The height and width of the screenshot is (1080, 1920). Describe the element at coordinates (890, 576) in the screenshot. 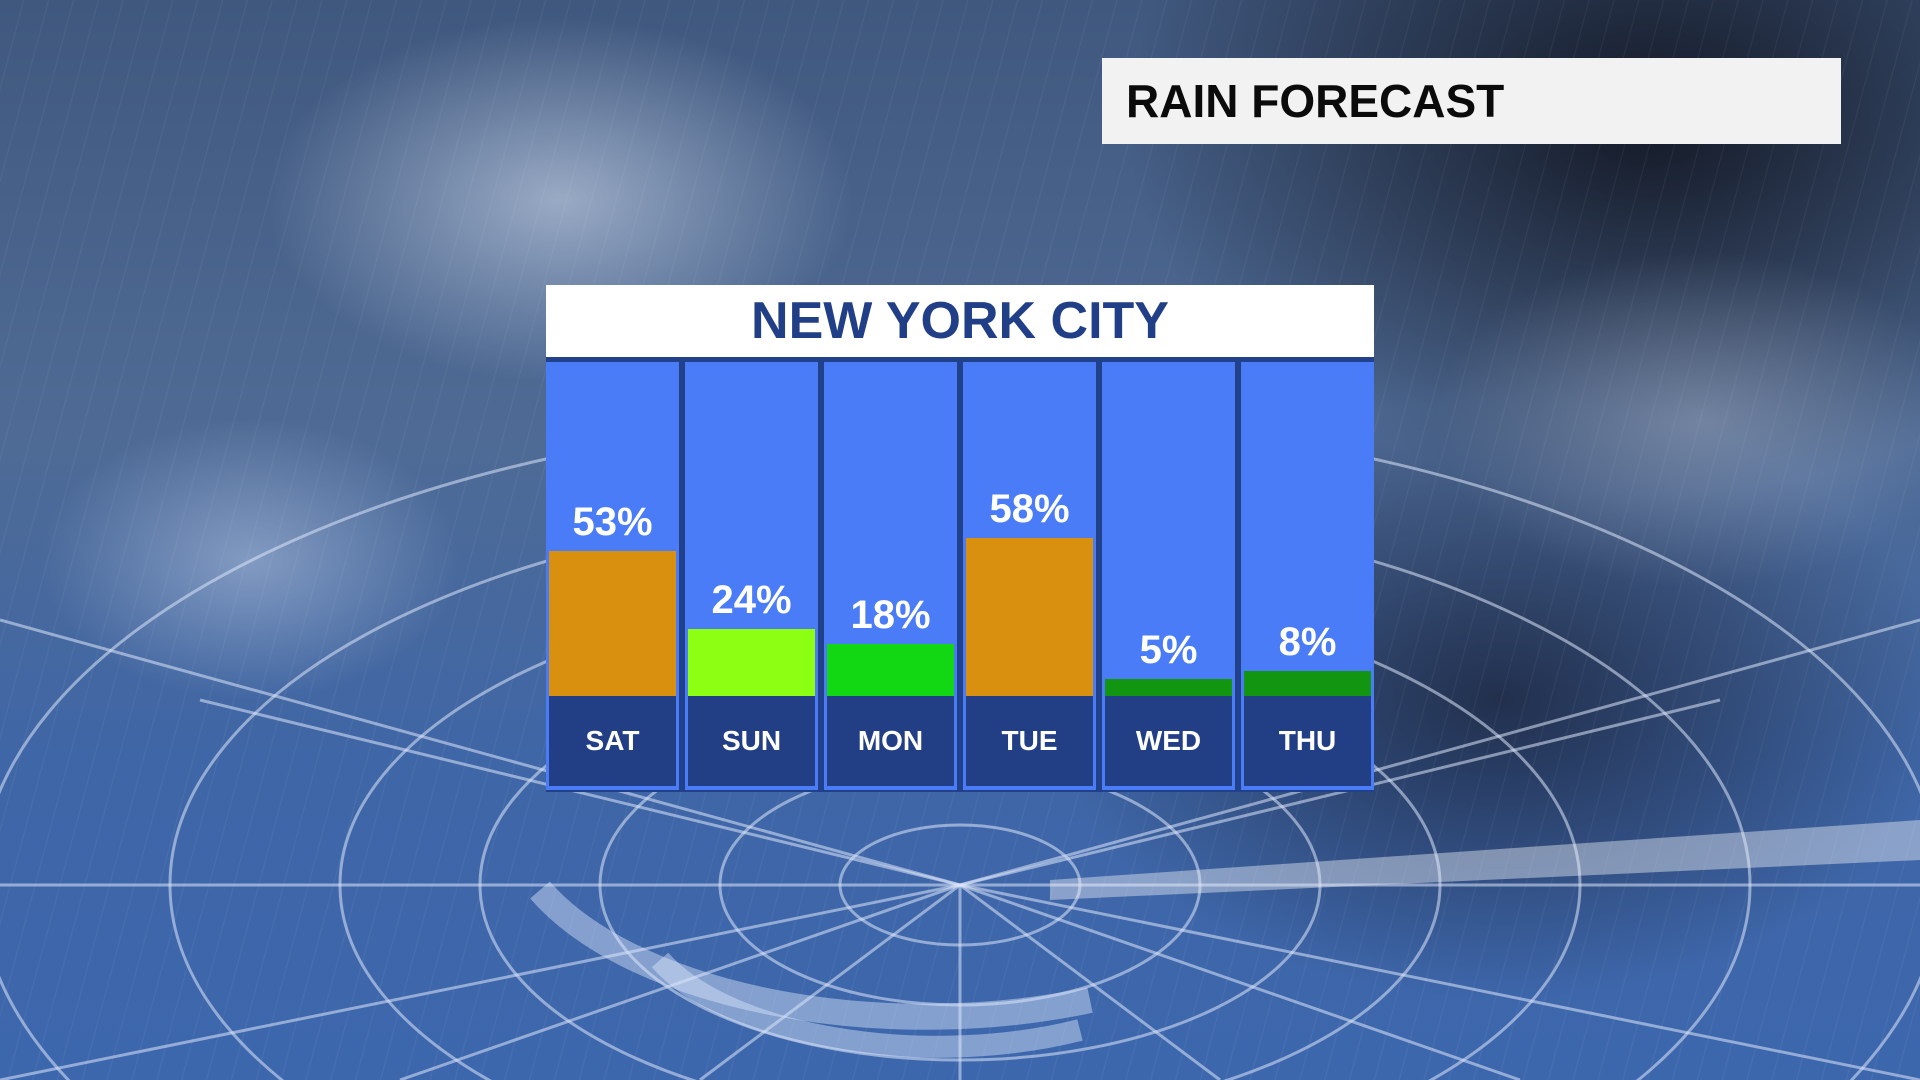

I see `day-column-mon: 18% MON` at that location.